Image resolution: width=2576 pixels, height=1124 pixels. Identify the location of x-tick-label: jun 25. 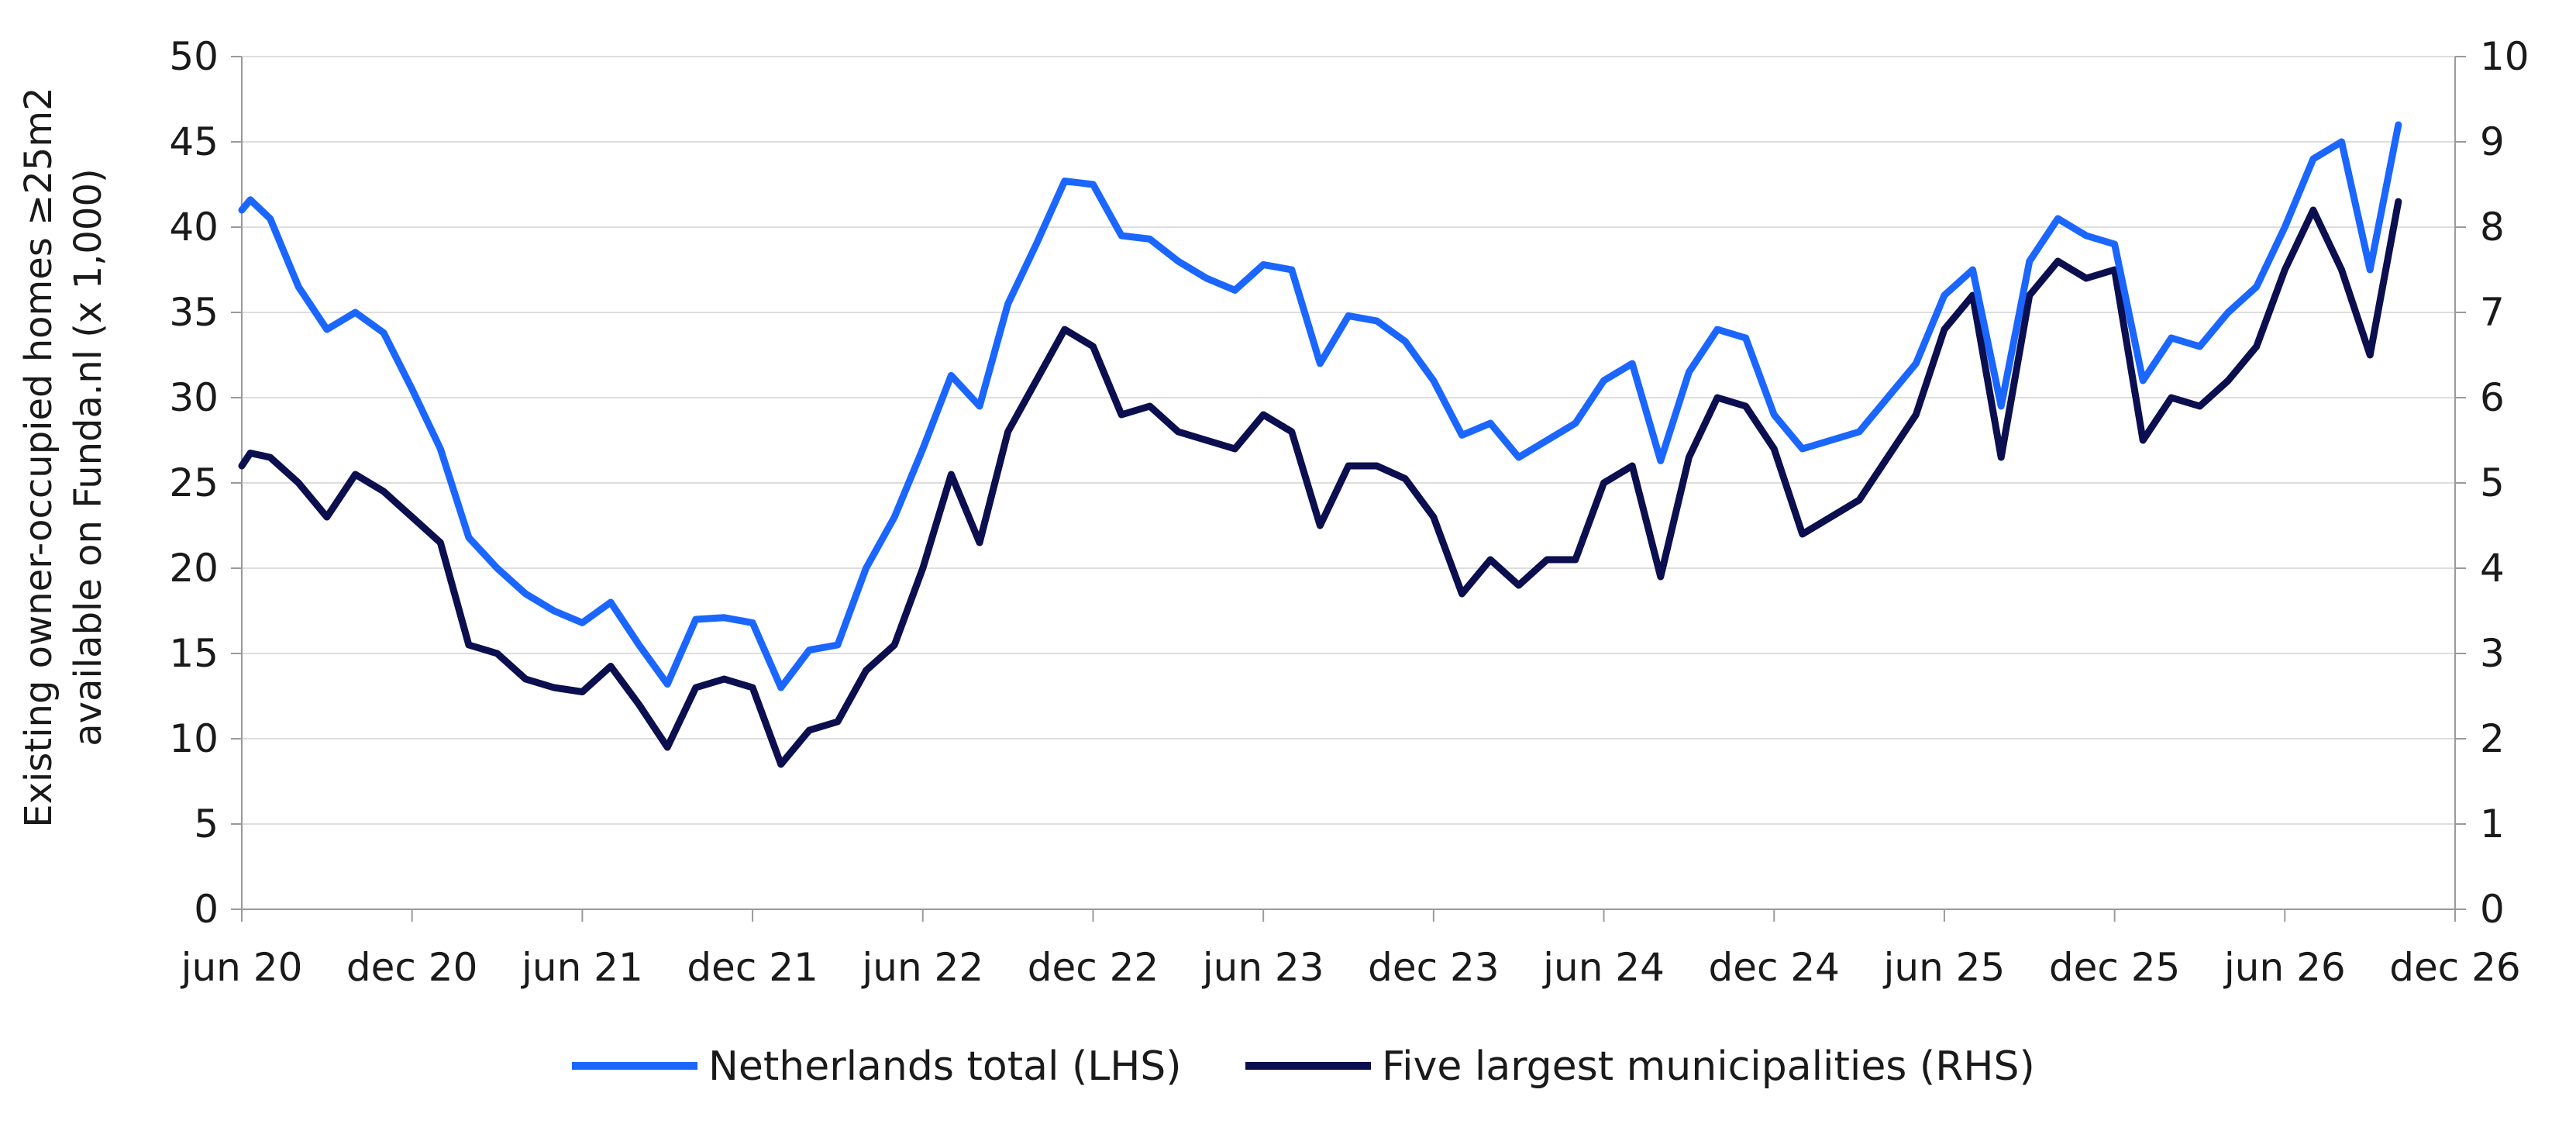
(1944, 967).